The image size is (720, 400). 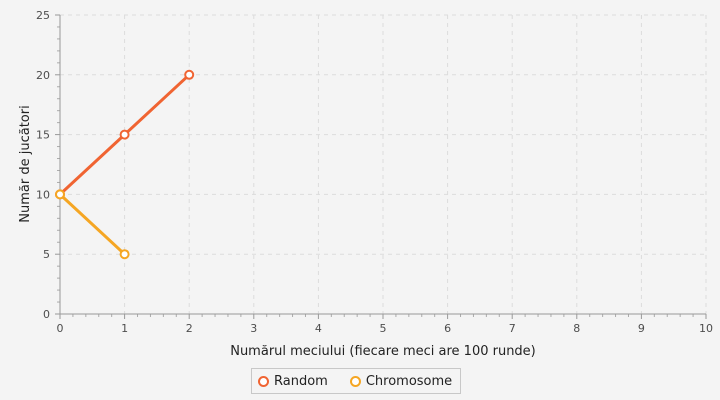 What do you see at coordinates (576, 328) in the screenshot?
I see `x-tick-label: 8` at bounding box center [576, 328].